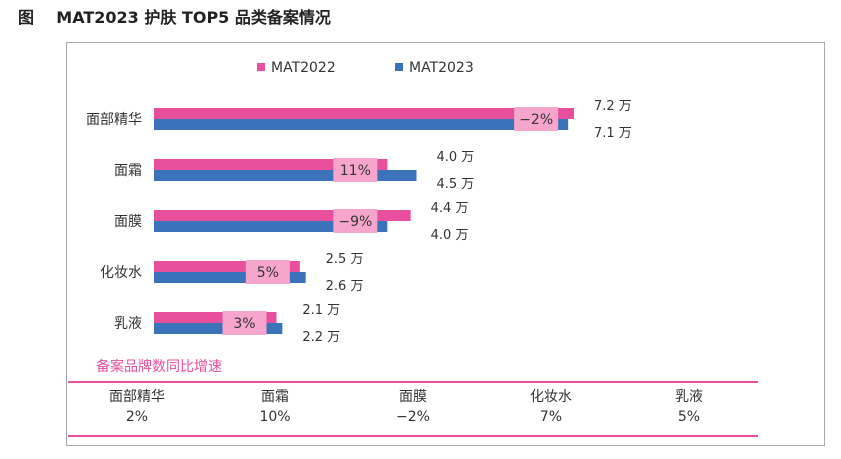 The width and height of the screenshot is (841, 459). I want to click on data-label-mat2023: 4.0 万, so click(450, 235).